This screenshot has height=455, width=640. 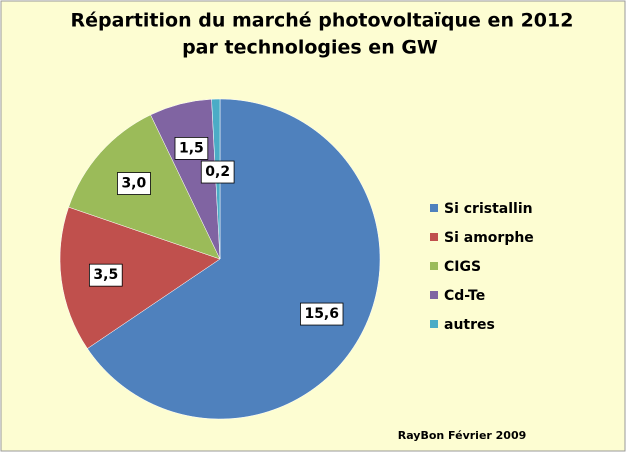 I want to click on legend-label: autres, so click(x=469, y=325).